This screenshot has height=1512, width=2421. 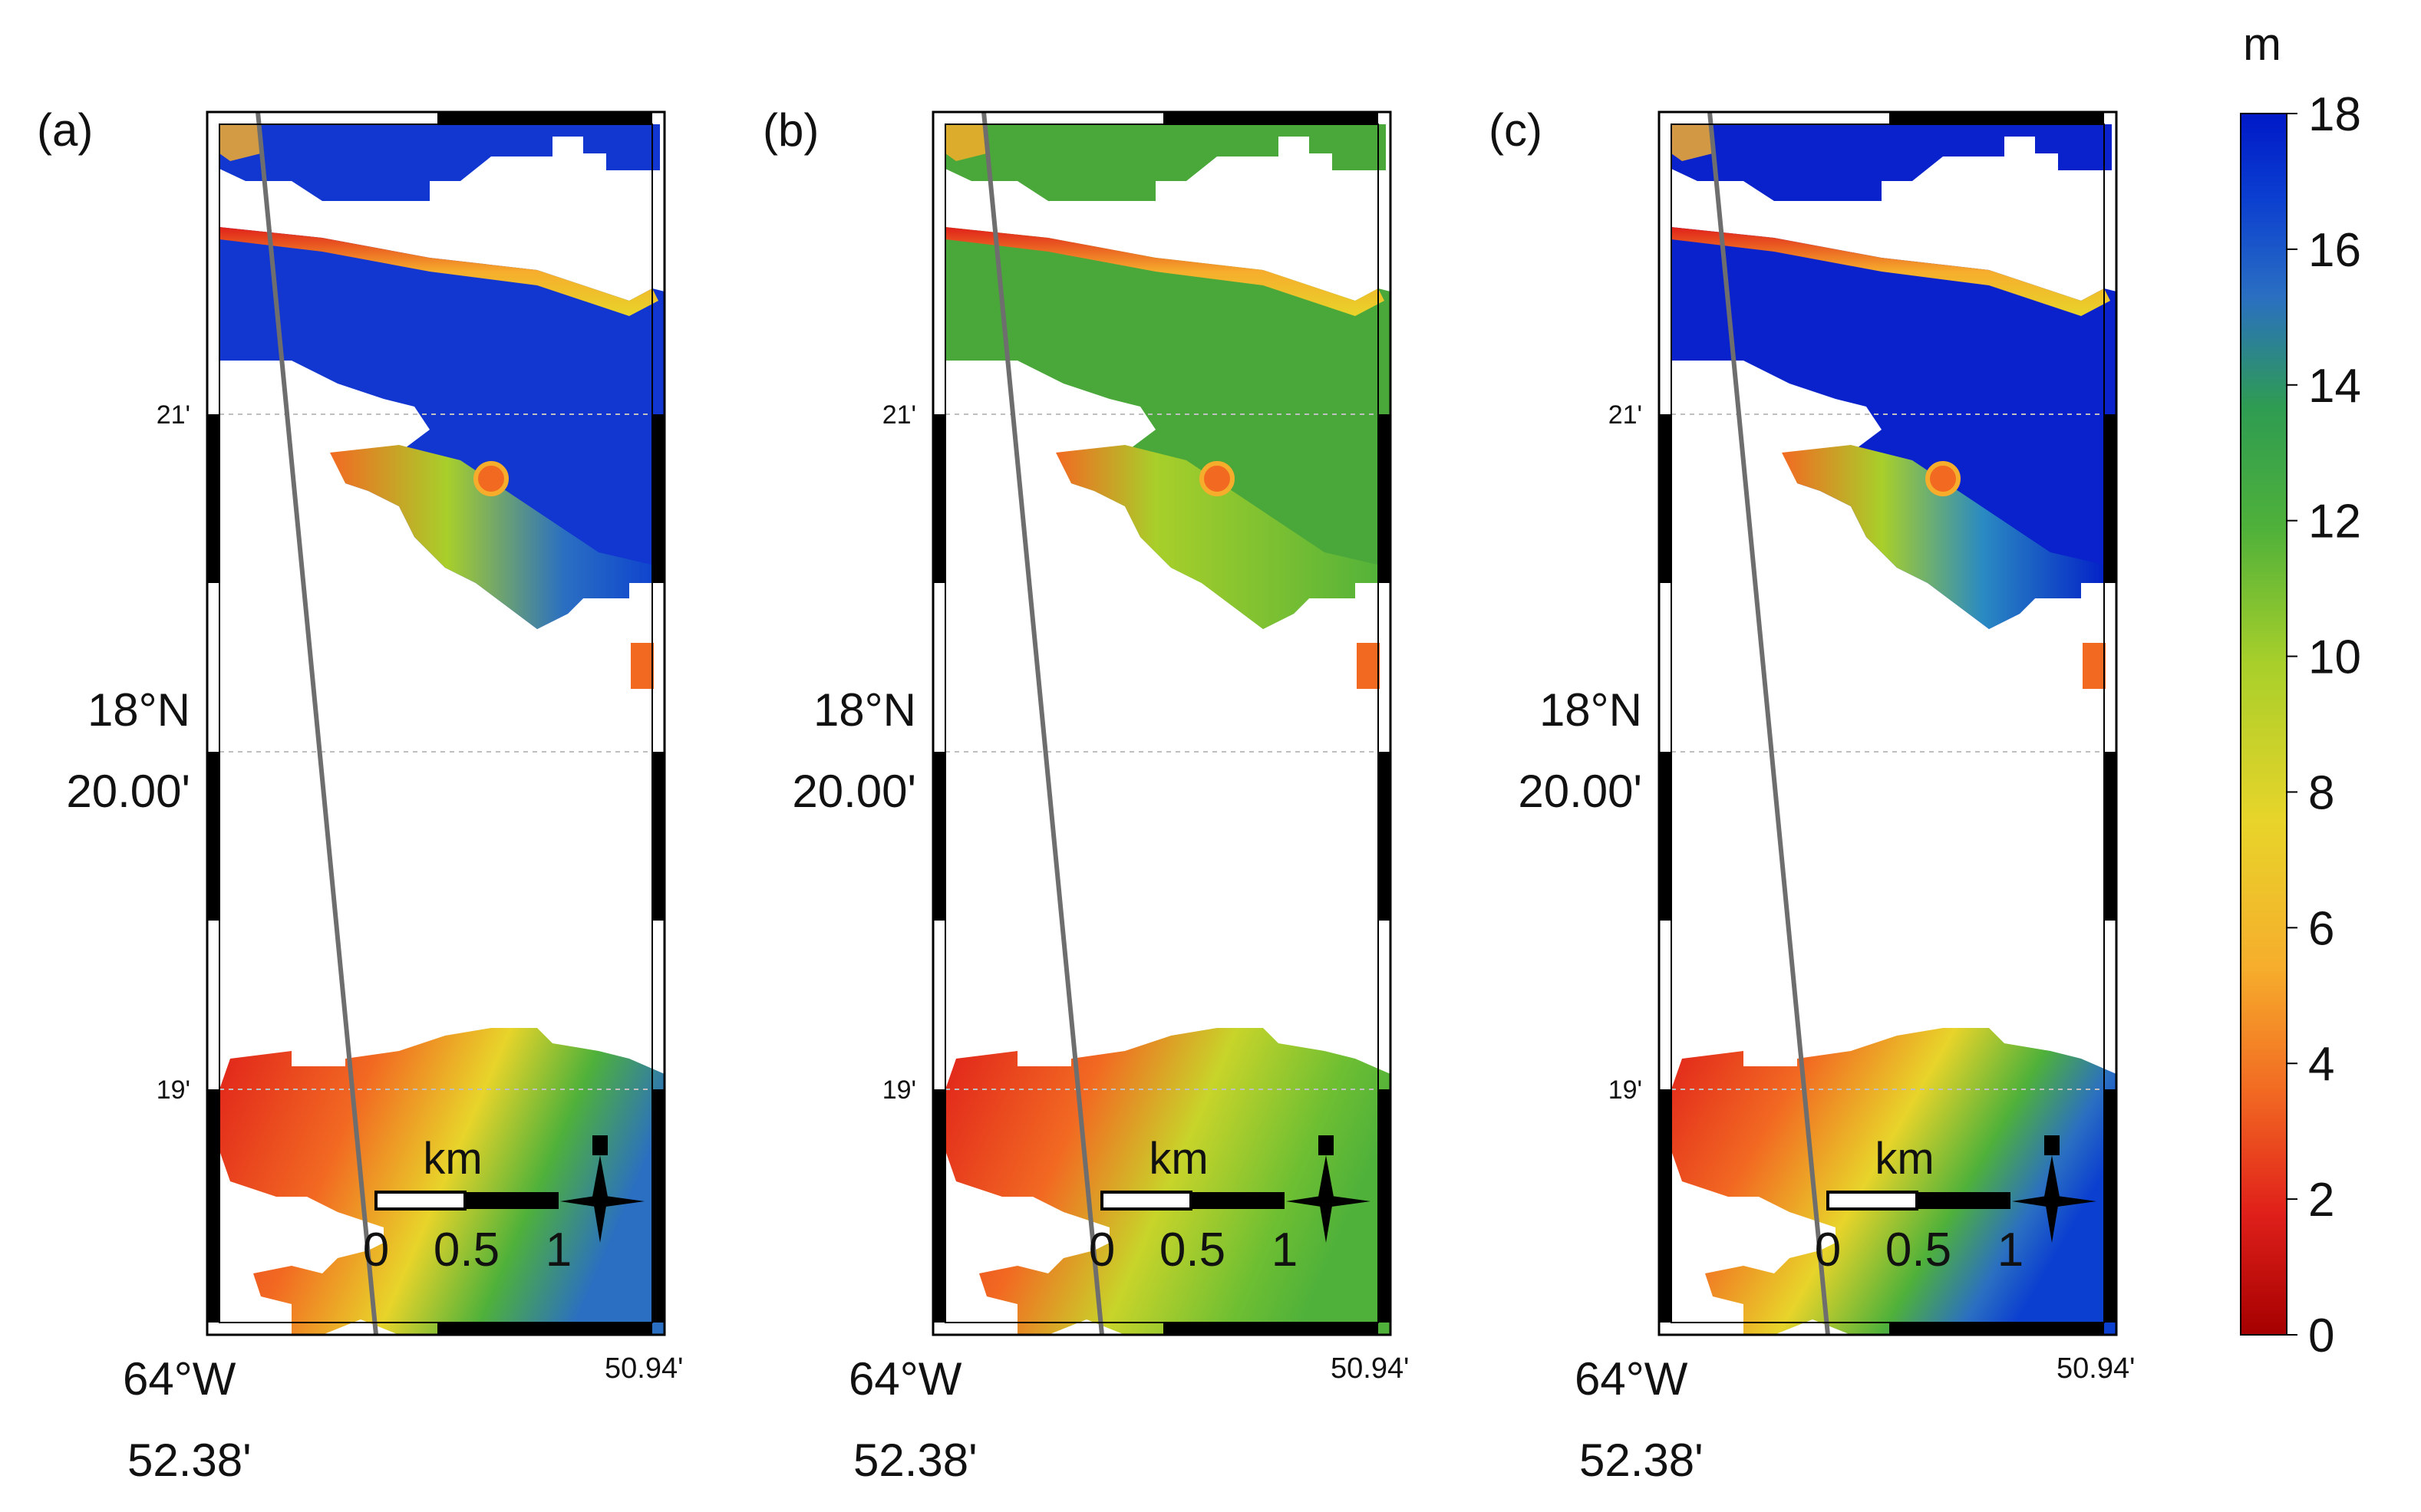 What do you see at coordinates (2334, 386) in the screenshot?
I see `colorbar-tick-label: 14` at bounding box center [2334, 386].